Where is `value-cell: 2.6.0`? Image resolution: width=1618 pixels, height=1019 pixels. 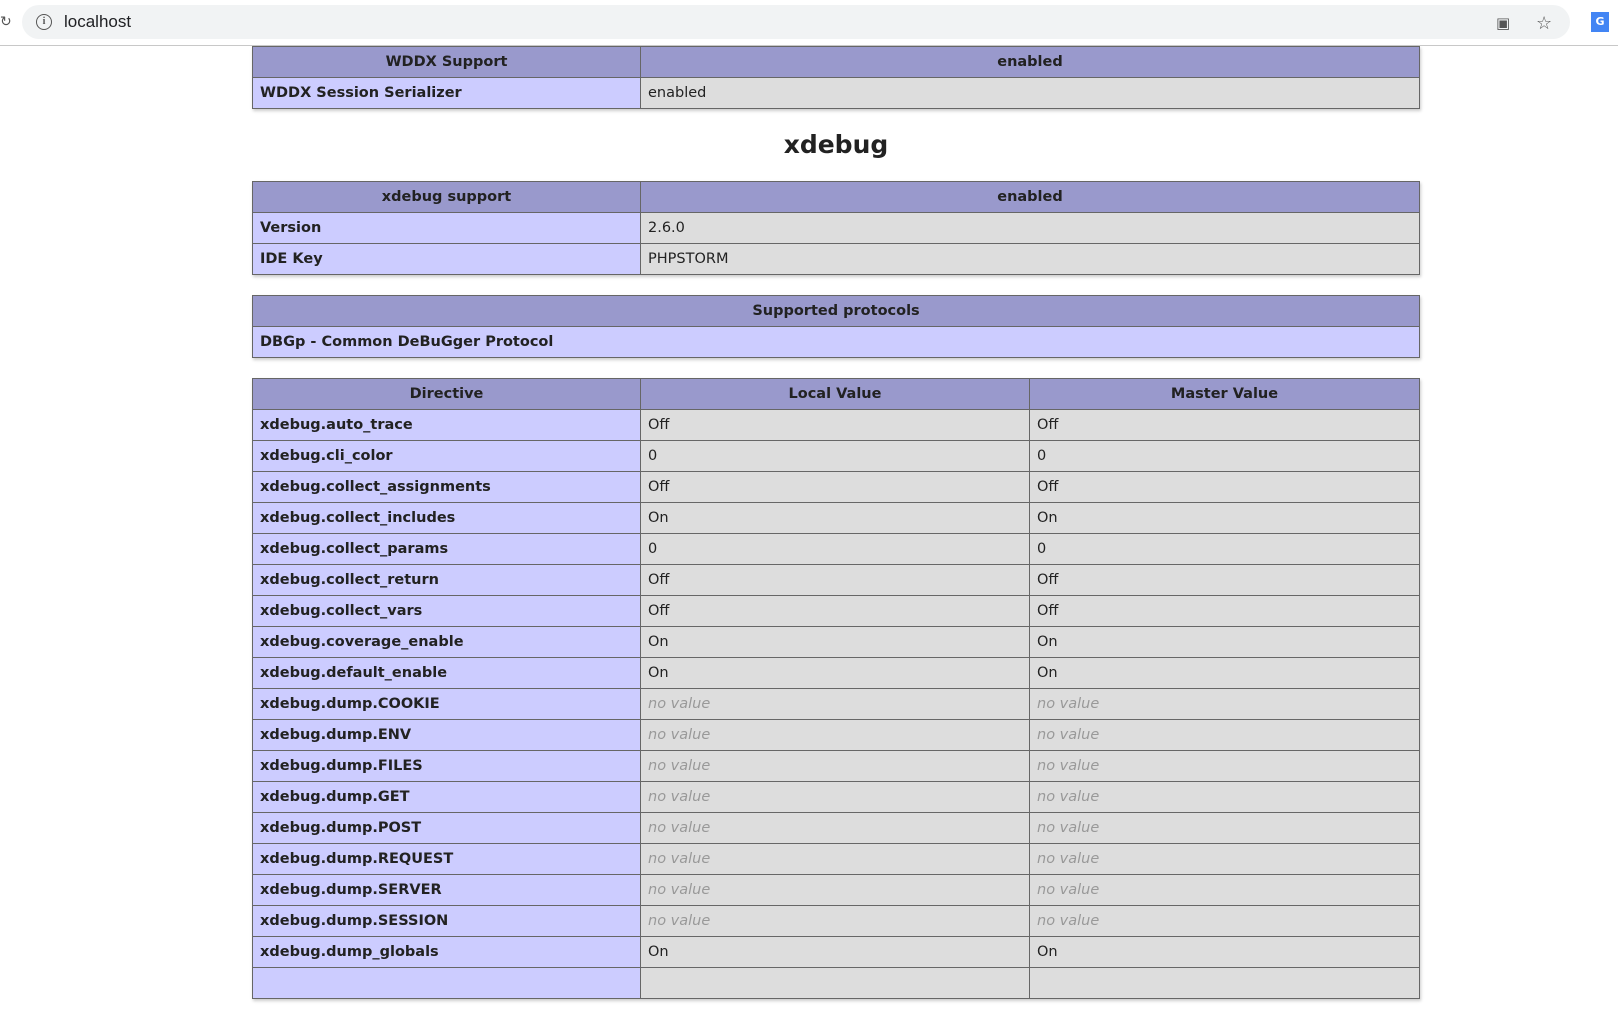 value-cell: 2.6.0 is located at coordinates (1030, 228).